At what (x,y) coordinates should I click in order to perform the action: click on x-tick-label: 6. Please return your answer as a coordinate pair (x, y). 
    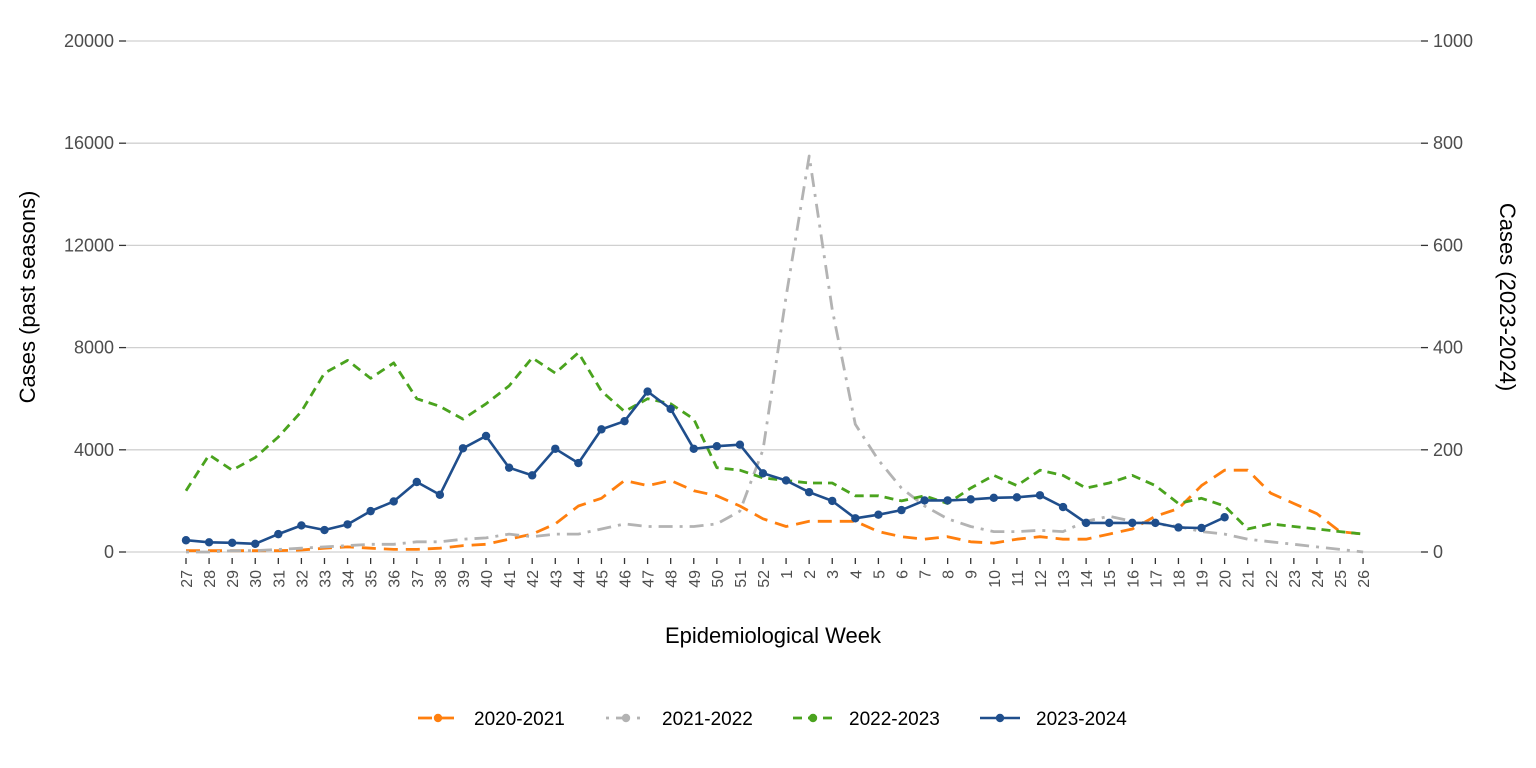
    Looking at the image, I should click on (902, 574).